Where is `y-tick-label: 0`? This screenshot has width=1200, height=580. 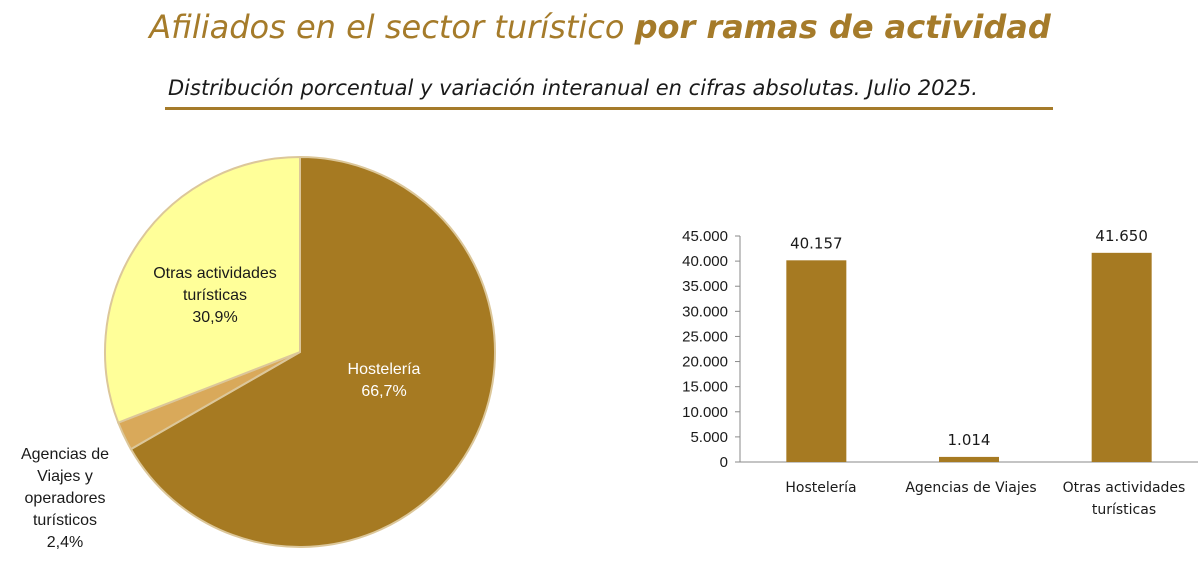
y-tick-label: 0 is located at coordinates (724, 462).